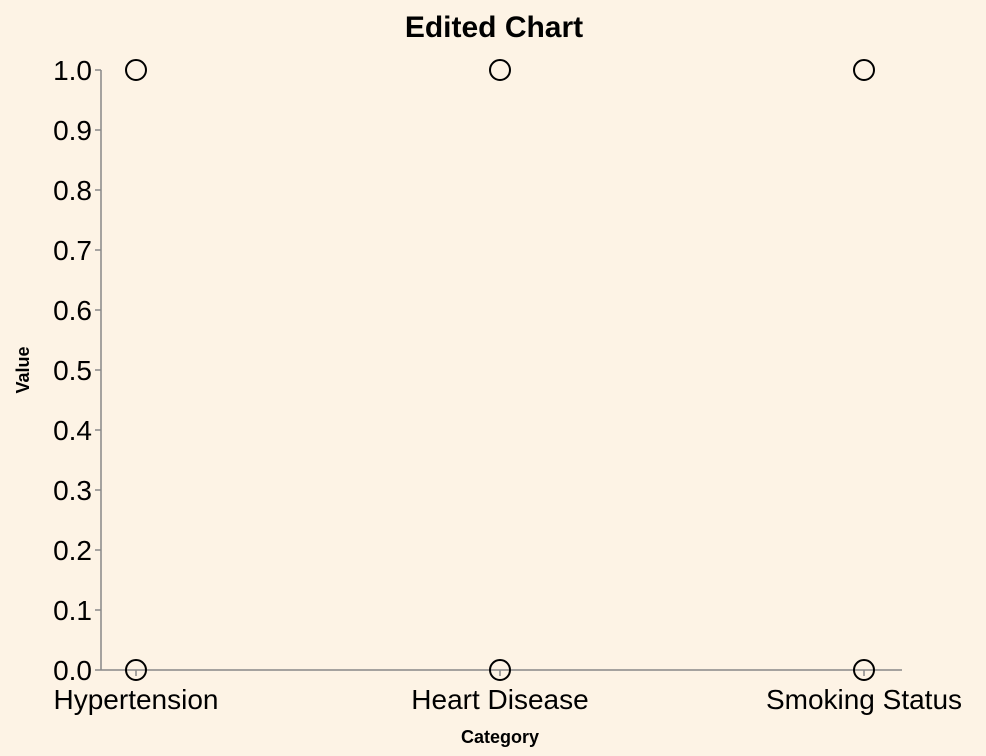 This screenshot has width=986, height=756. I want to click on y-tick-label: 0.7, so click(72, 250).